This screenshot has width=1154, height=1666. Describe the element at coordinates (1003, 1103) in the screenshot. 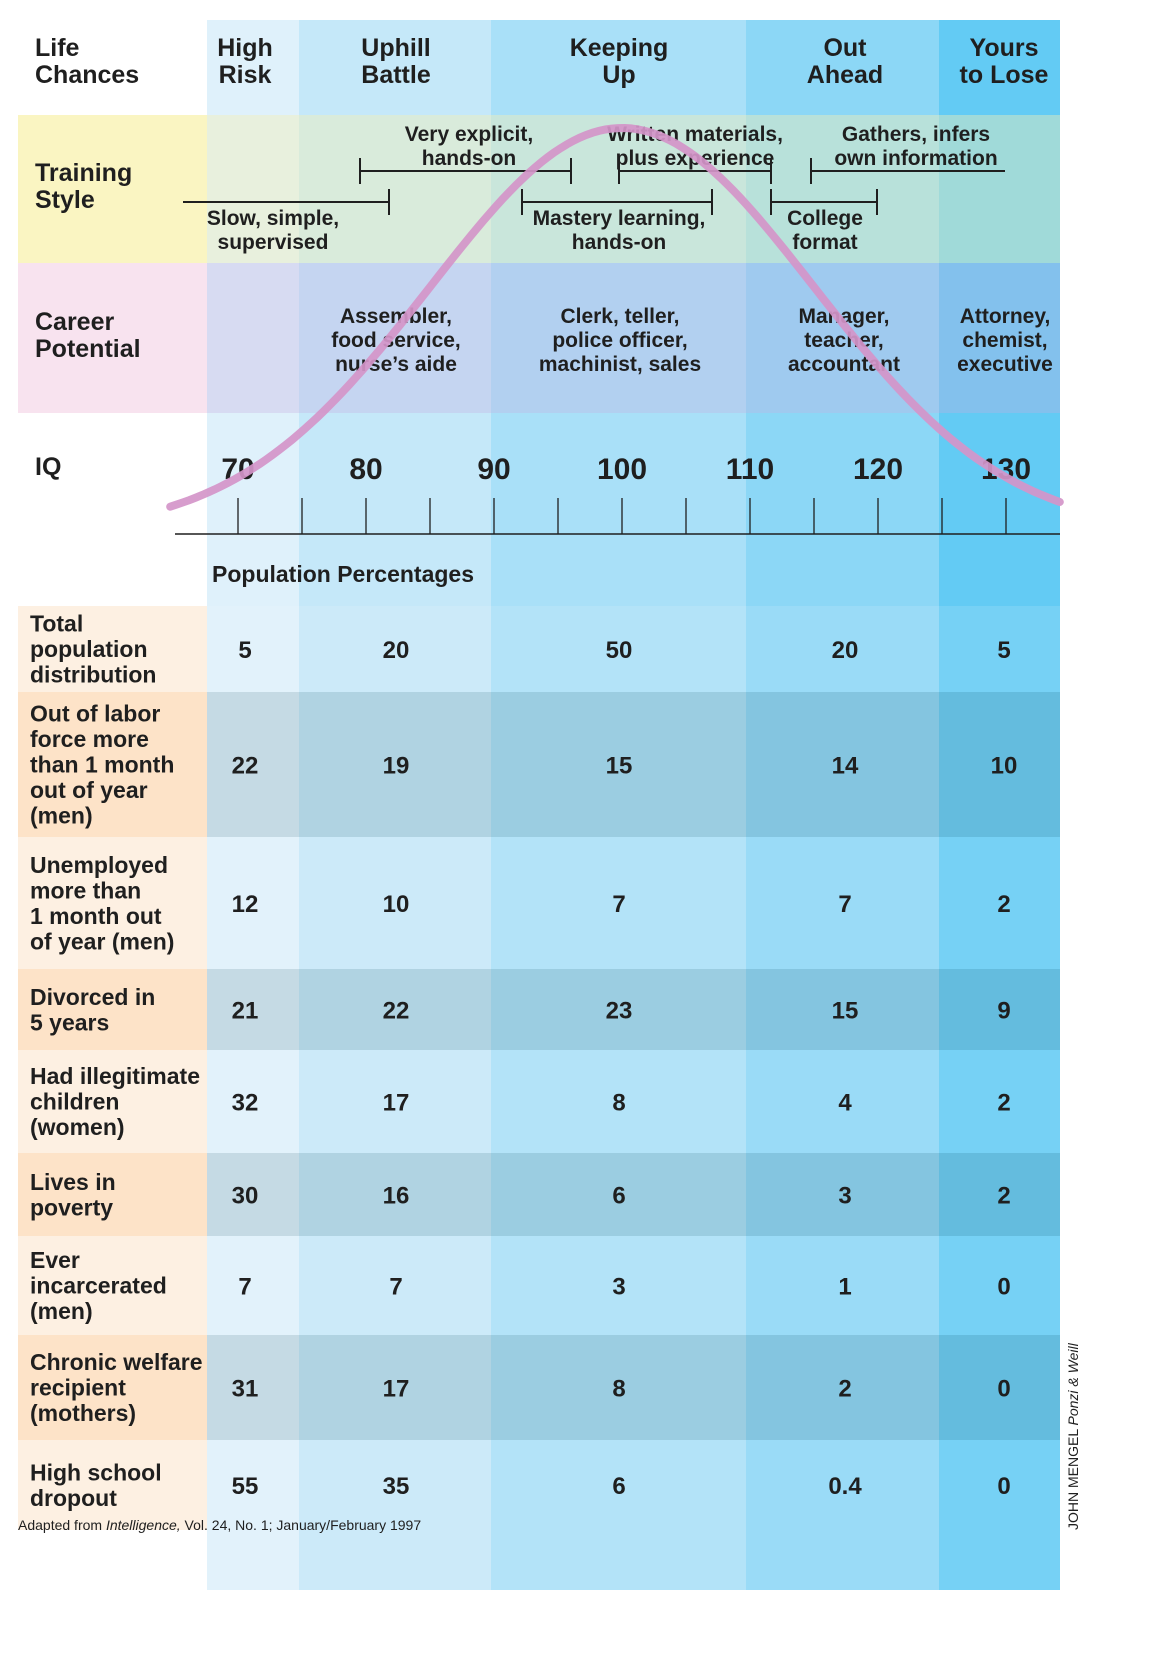

I see `table-value: 2` at that location.